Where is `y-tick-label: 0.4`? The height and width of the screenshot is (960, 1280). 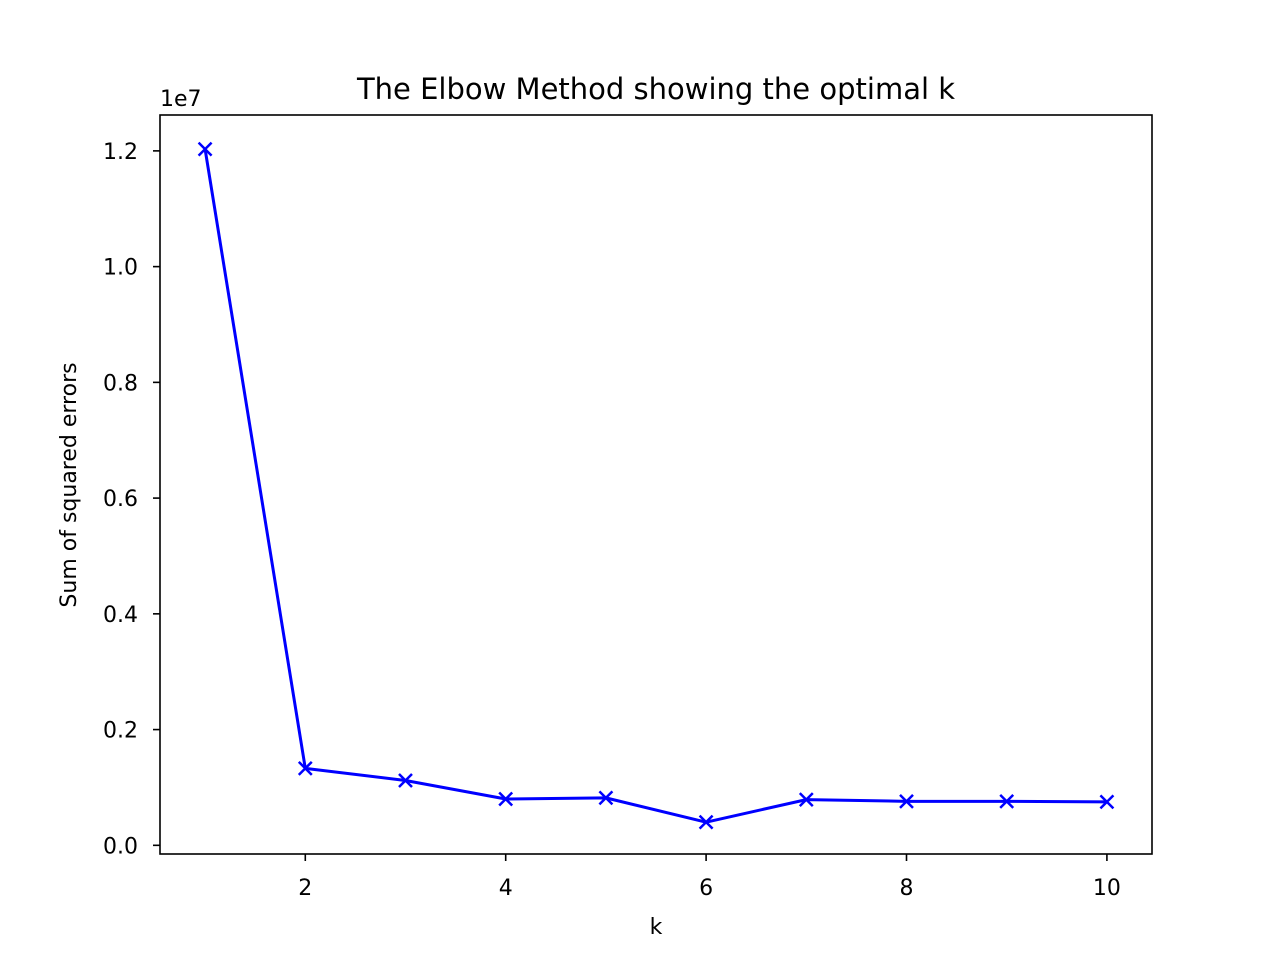 y-tick-label: 0.4 is located at coordinates (120, 615).